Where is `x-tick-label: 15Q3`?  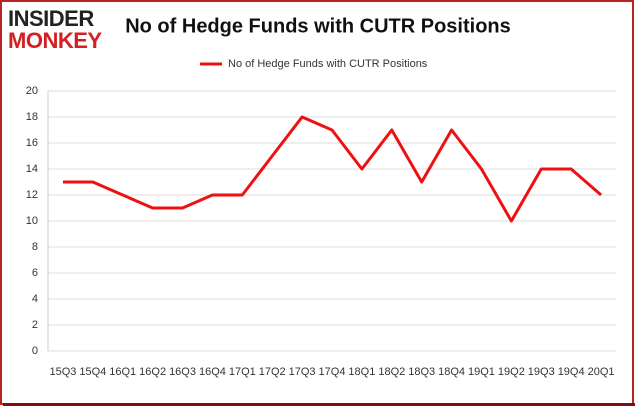 x-tick-label: 15Q3 is located at coordinates (62, 372).